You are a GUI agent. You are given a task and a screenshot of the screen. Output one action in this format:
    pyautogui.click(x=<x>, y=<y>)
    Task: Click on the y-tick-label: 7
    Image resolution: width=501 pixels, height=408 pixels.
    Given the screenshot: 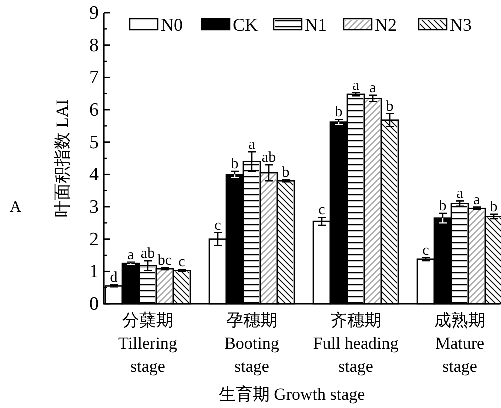 What is the action you would take?
    pyautogui.click(x=94, y=78)
    